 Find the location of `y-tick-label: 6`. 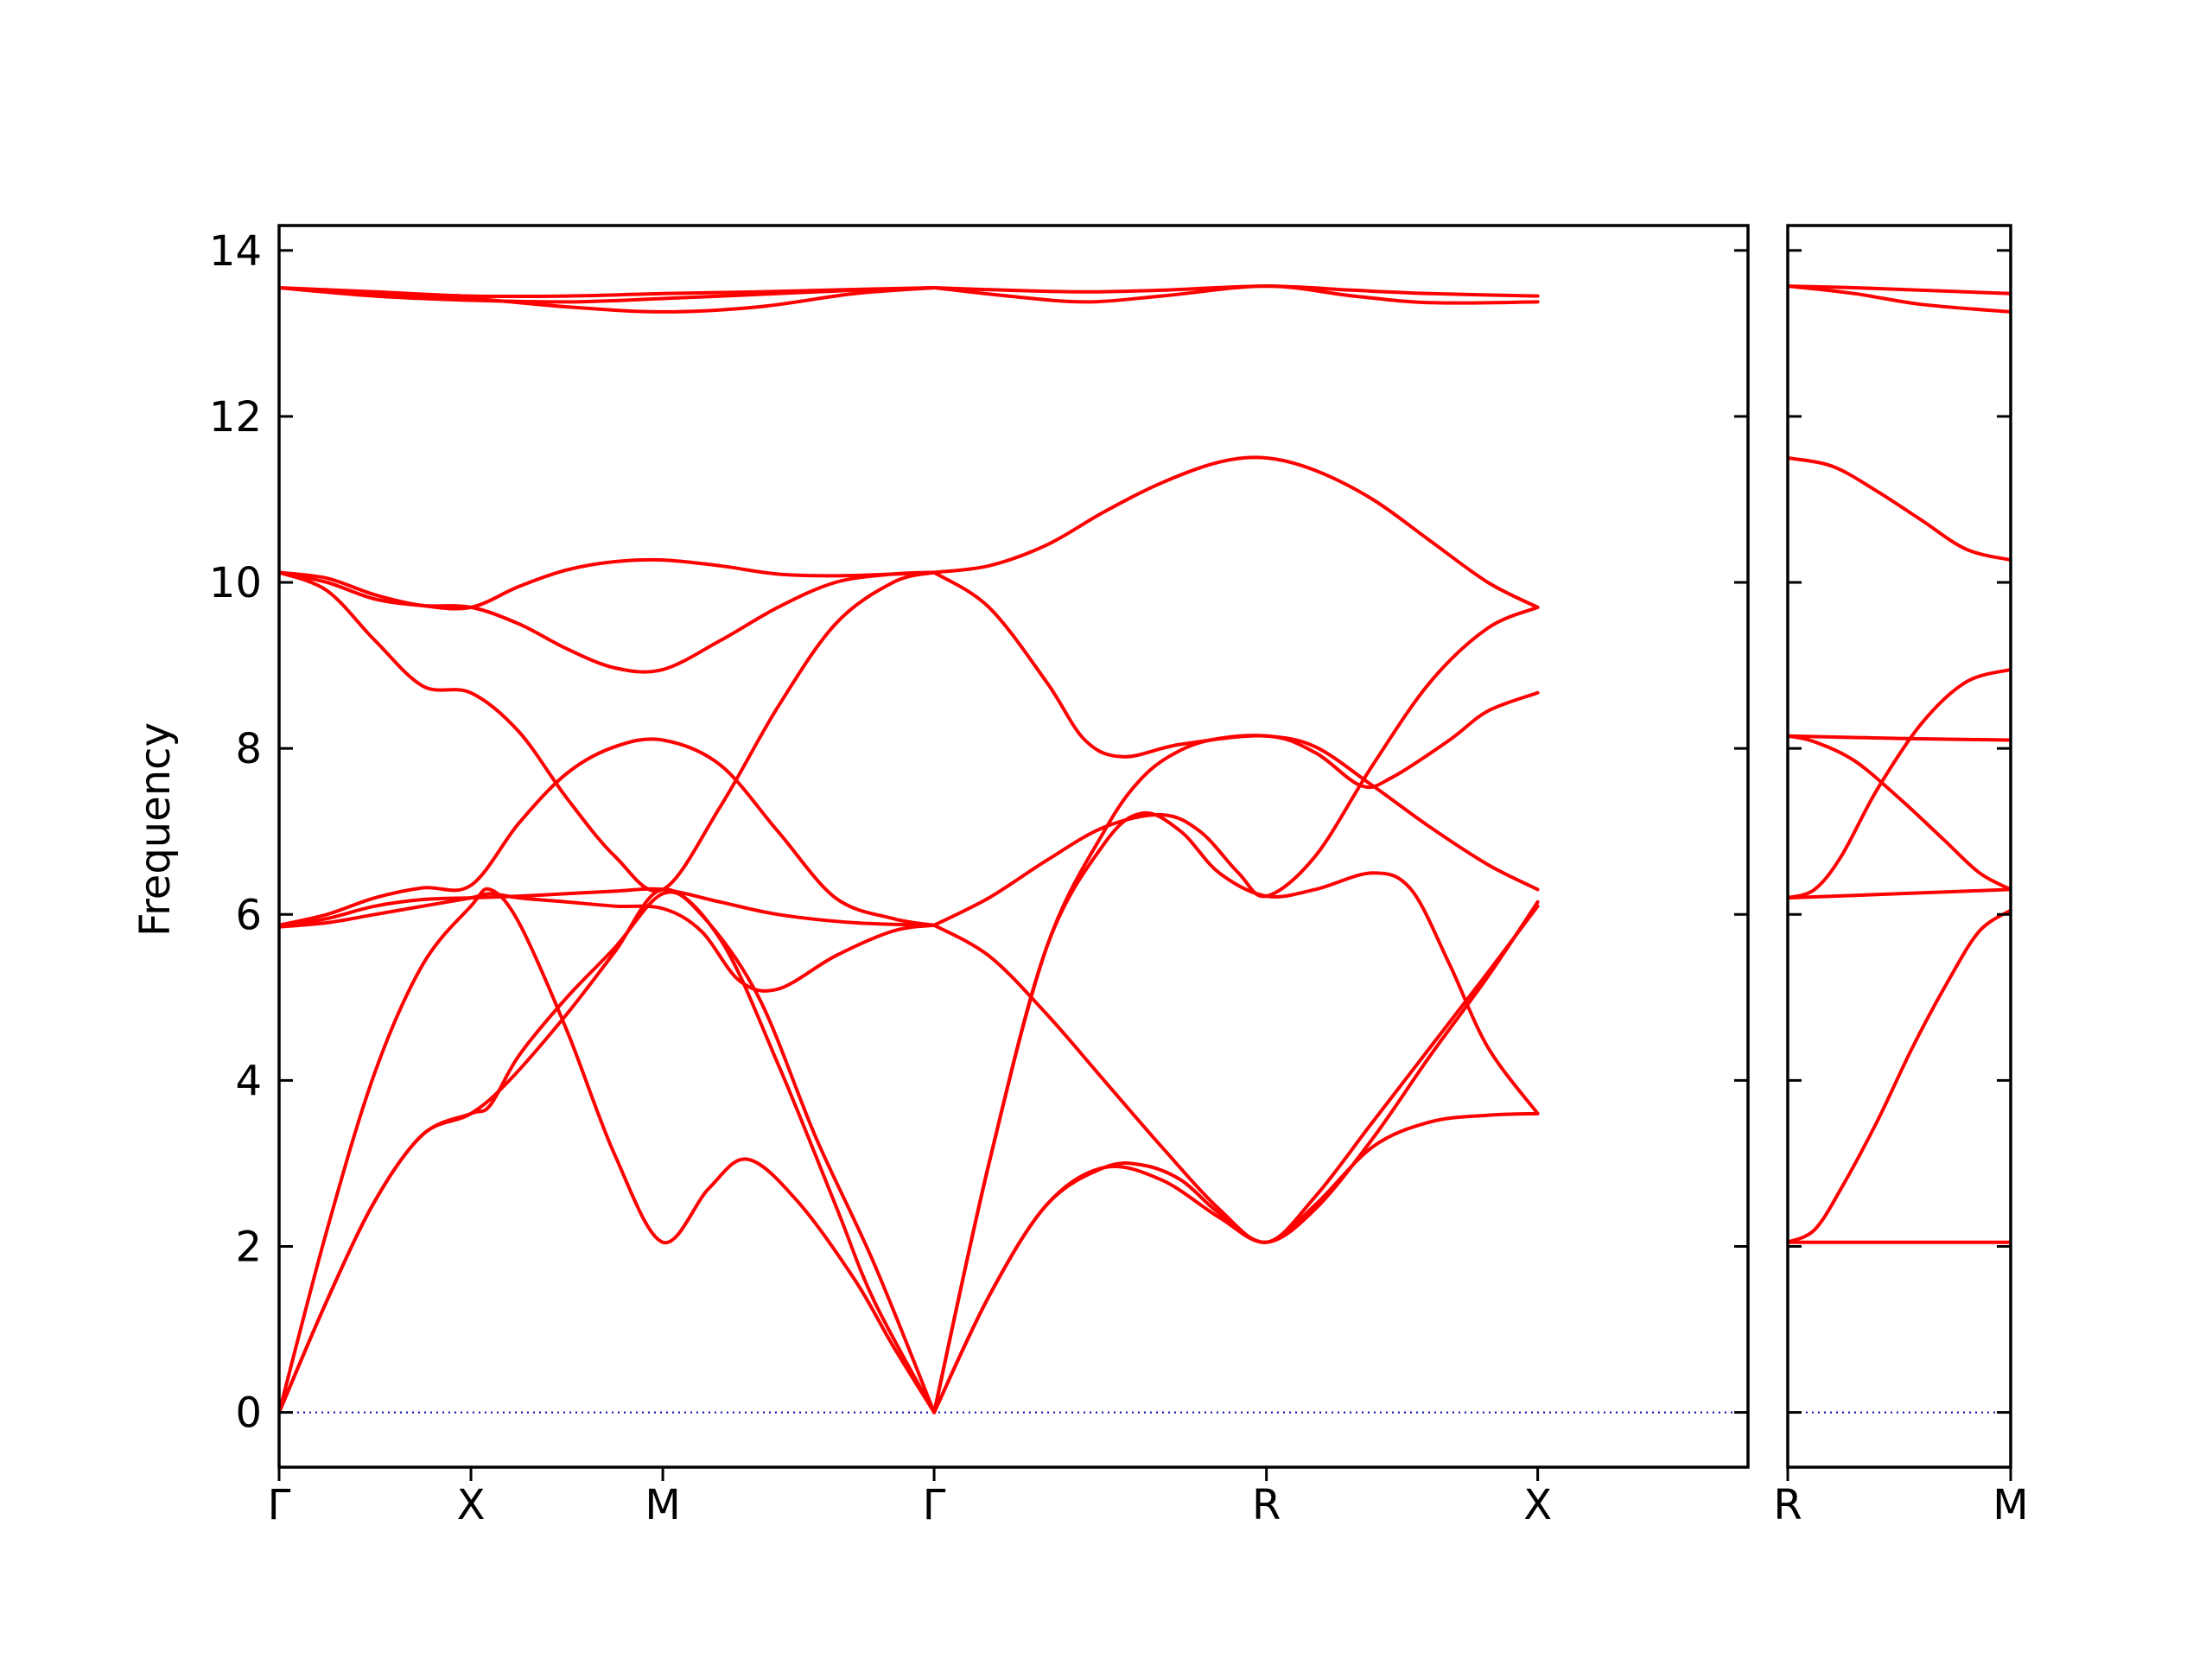

y-tick-label: 6 is located at coordinates (248, 915).